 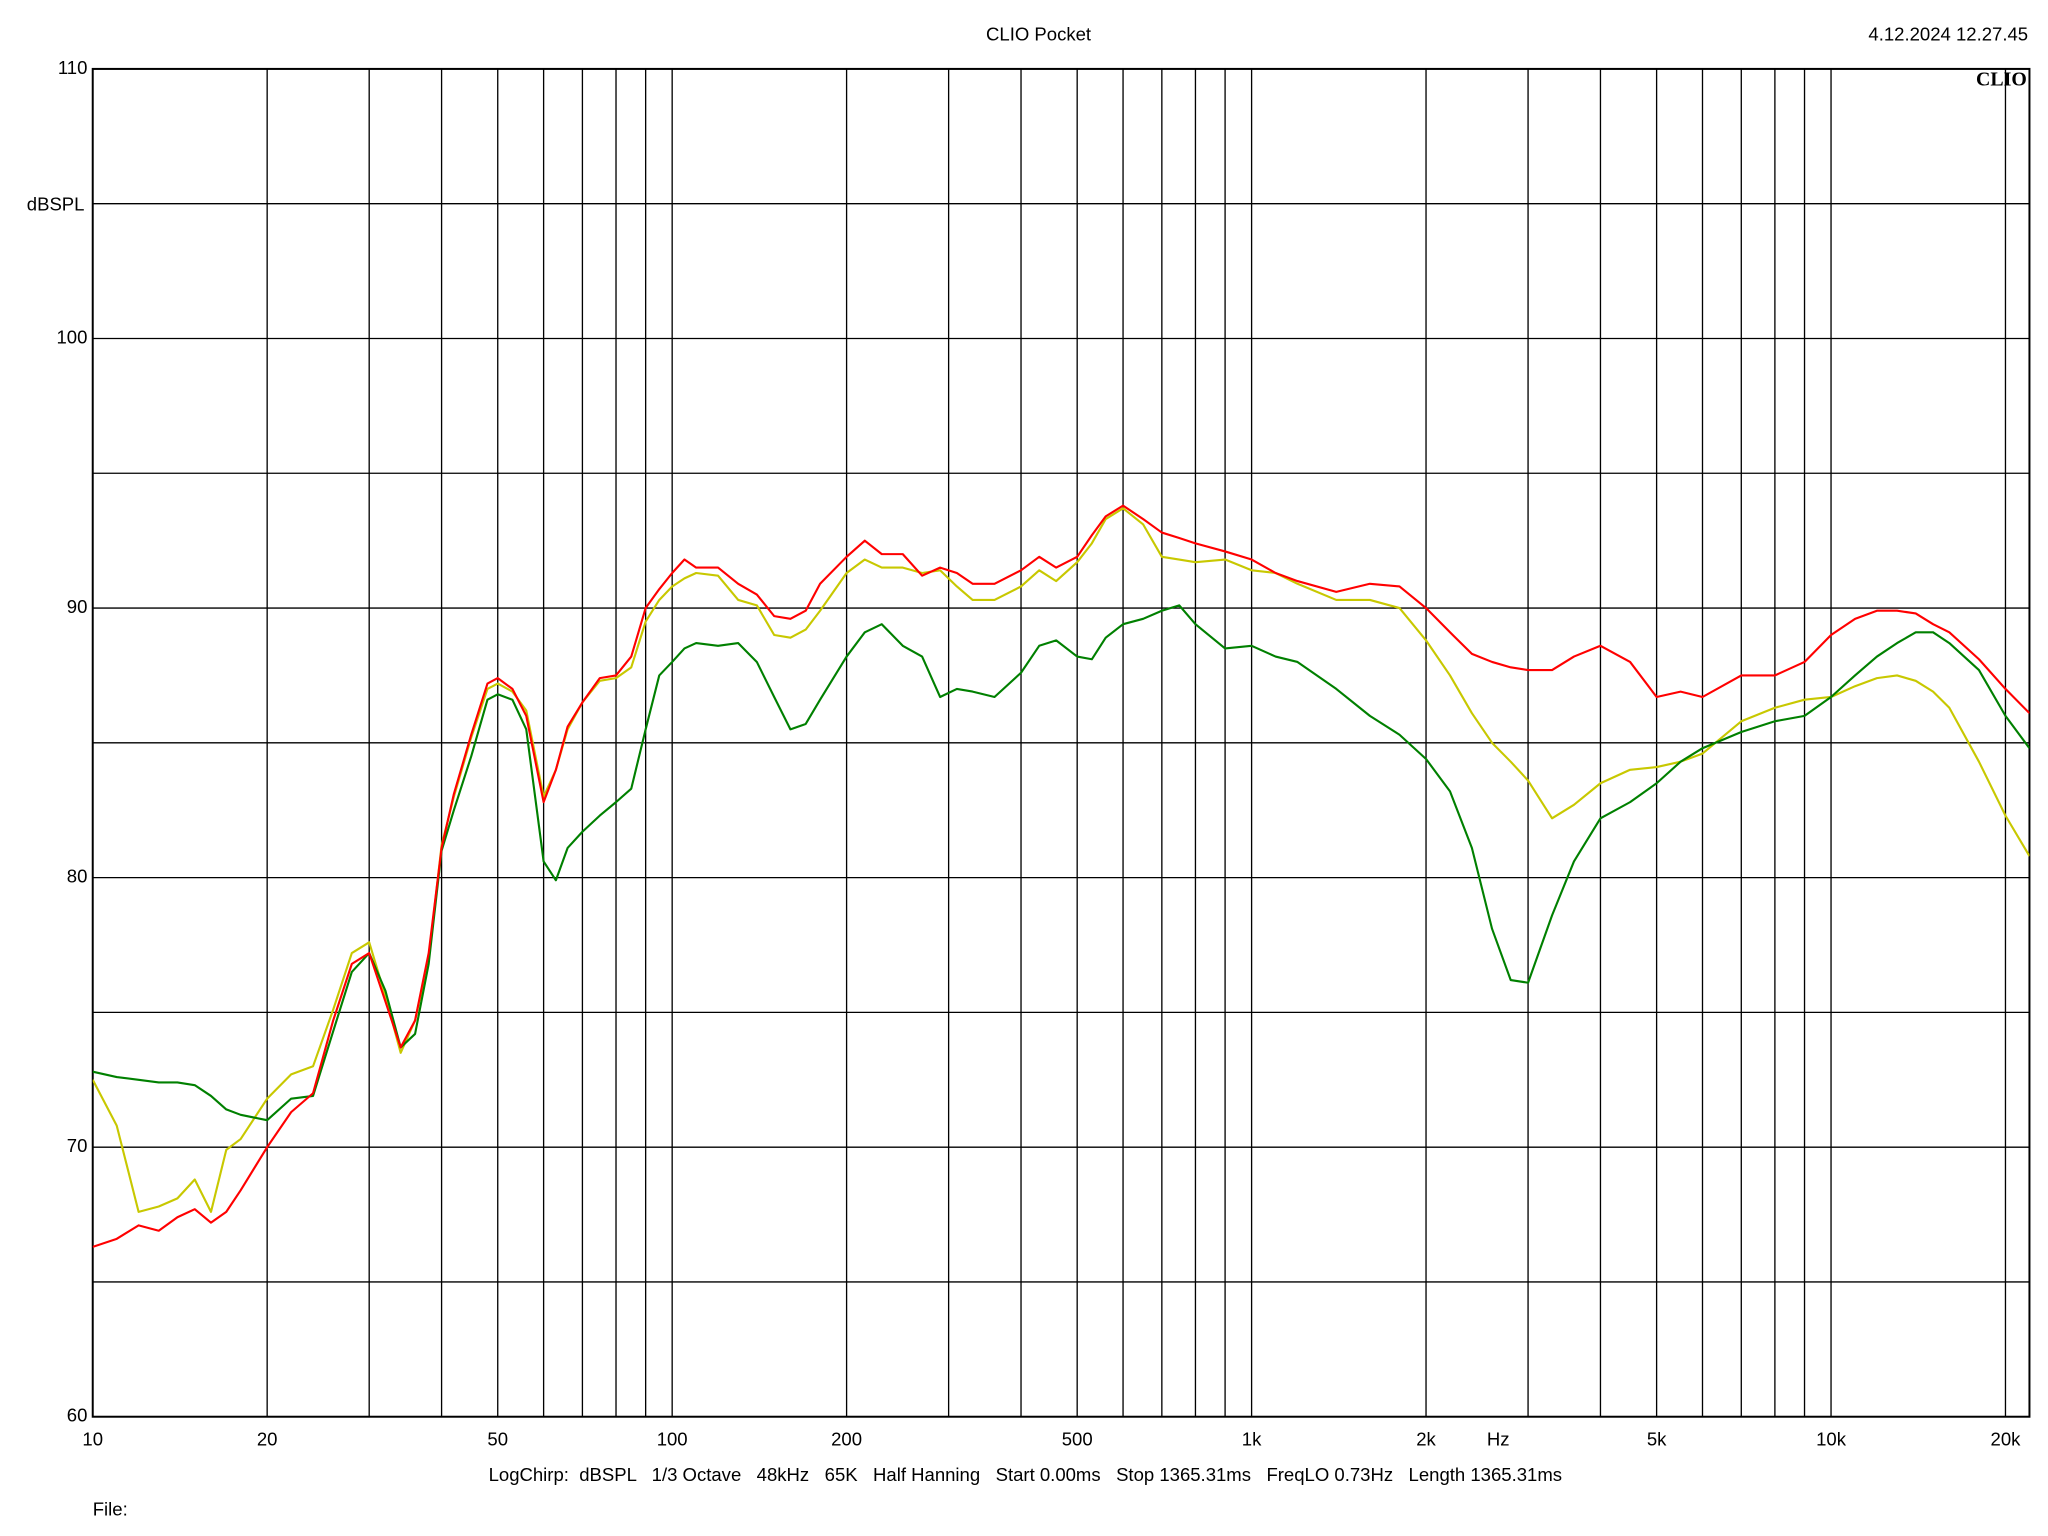 I want to click on x-tick-label: 2k, so click(x=1426, y=1438).